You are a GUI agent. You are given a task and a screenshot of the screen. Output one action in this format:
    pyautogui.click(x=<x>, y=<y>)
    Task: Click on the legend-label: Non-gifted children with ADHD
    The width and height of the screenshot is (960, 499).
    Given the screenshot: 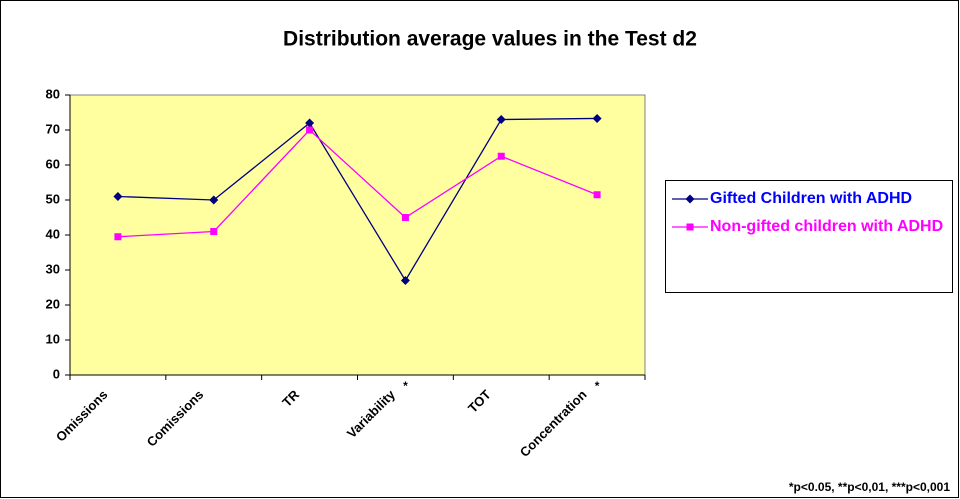 What is the action you would take?
    pyautogui.click(x=827, y=226)
    